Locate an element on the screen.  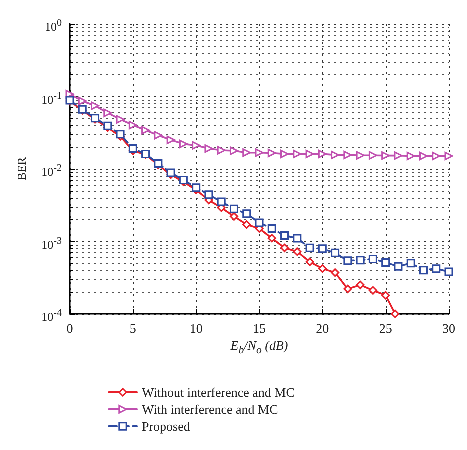
y-tick-label: 10$^{-2}$ is located at coordinates (52, 171).